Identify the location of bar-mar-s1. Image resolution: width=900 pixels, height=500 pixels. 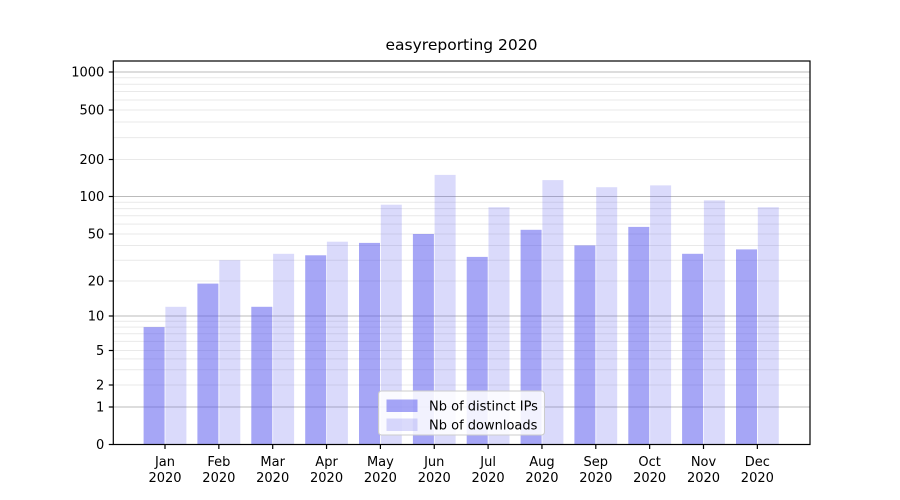
(284, 349).